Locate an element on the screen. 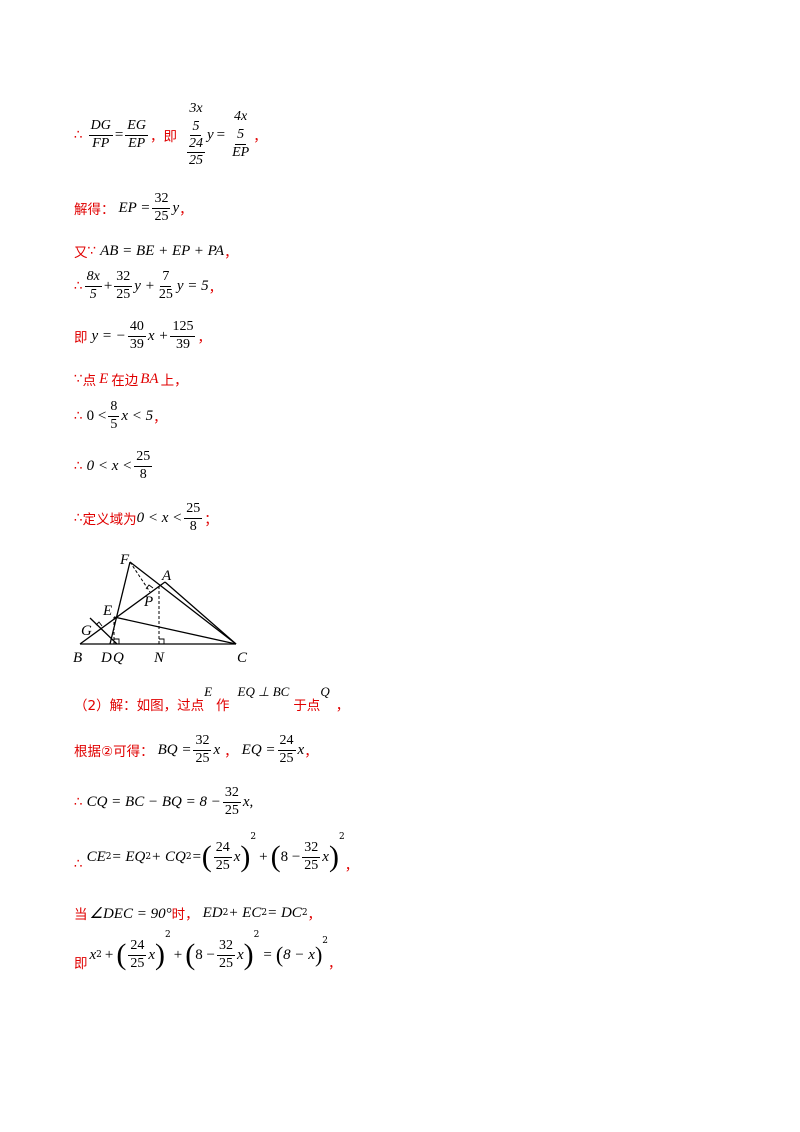  sum-line: 又 ∵ AB = BE + EP + PA ， is located at coordinates (156, 252).